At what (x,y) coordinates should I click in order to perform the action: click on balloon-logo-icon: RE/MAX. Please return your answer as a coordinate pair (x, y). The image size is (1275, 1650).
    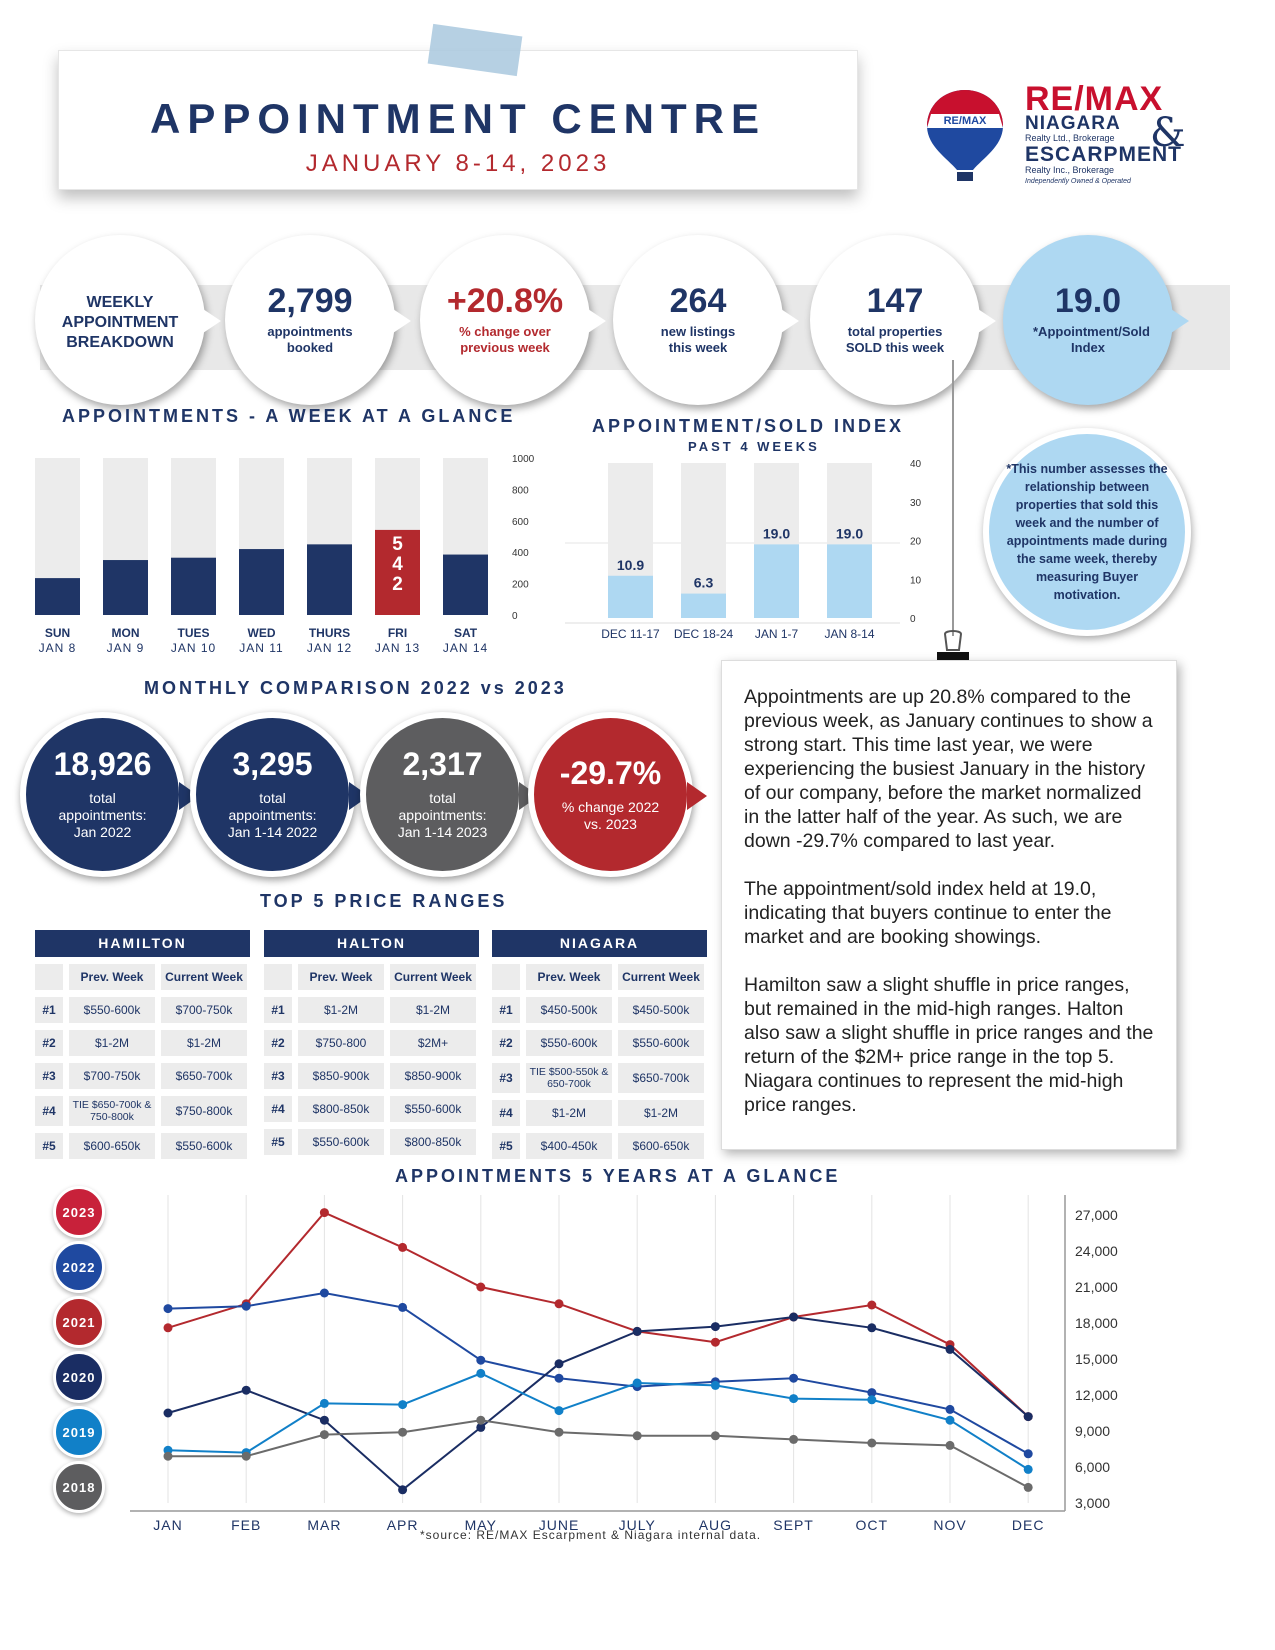
    Looking at the image, I should click on (965, 135).